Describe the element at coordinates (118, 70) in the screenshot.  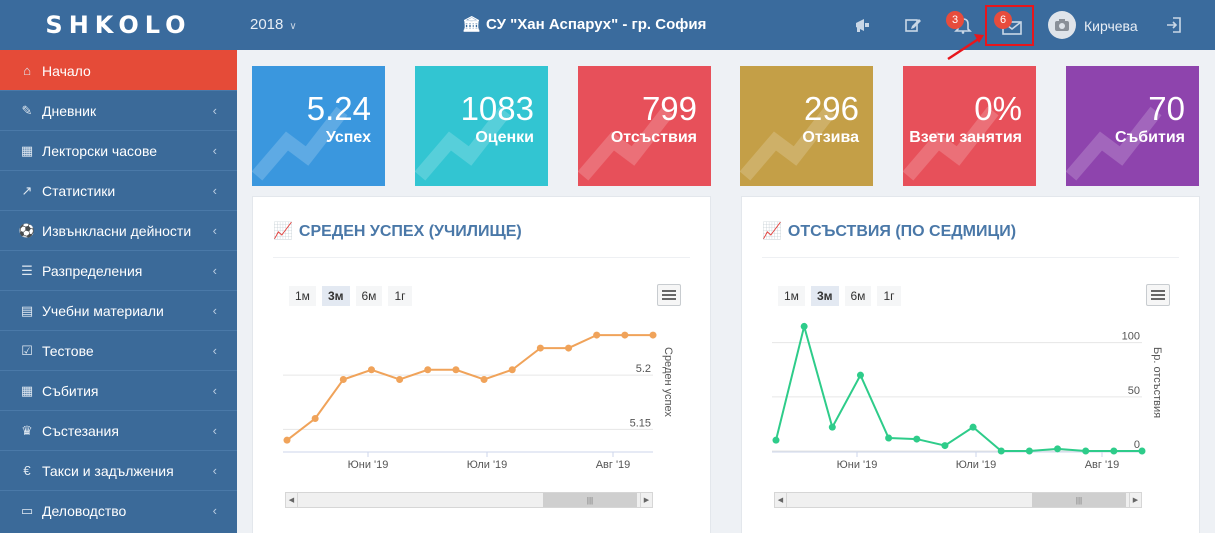
I see `sidebar-item: ⌂ Начало` at that location.